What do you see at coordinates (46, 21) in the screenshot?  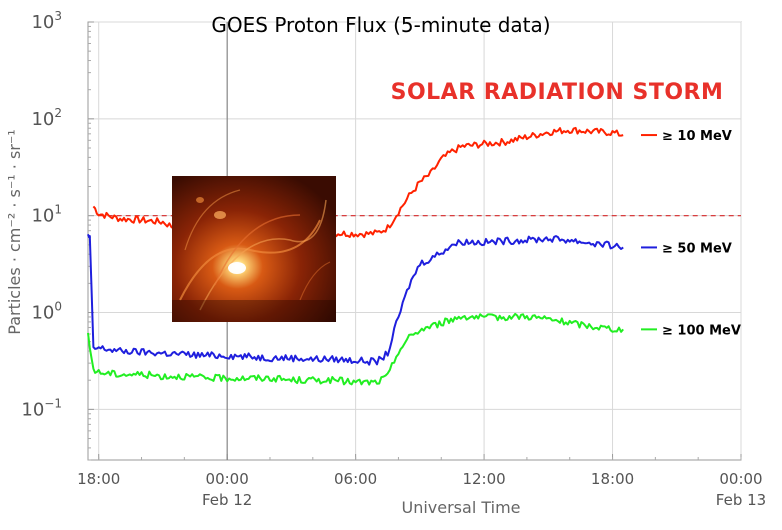 I see `y-tick-label: 10³` at bounding box center [46, 21].